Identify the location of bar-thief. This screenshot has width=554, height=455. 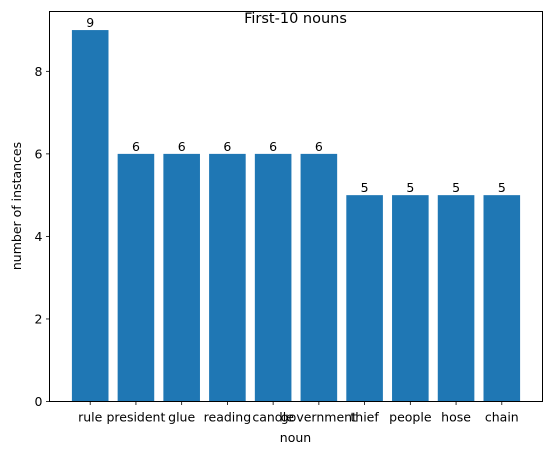
(364, 298).